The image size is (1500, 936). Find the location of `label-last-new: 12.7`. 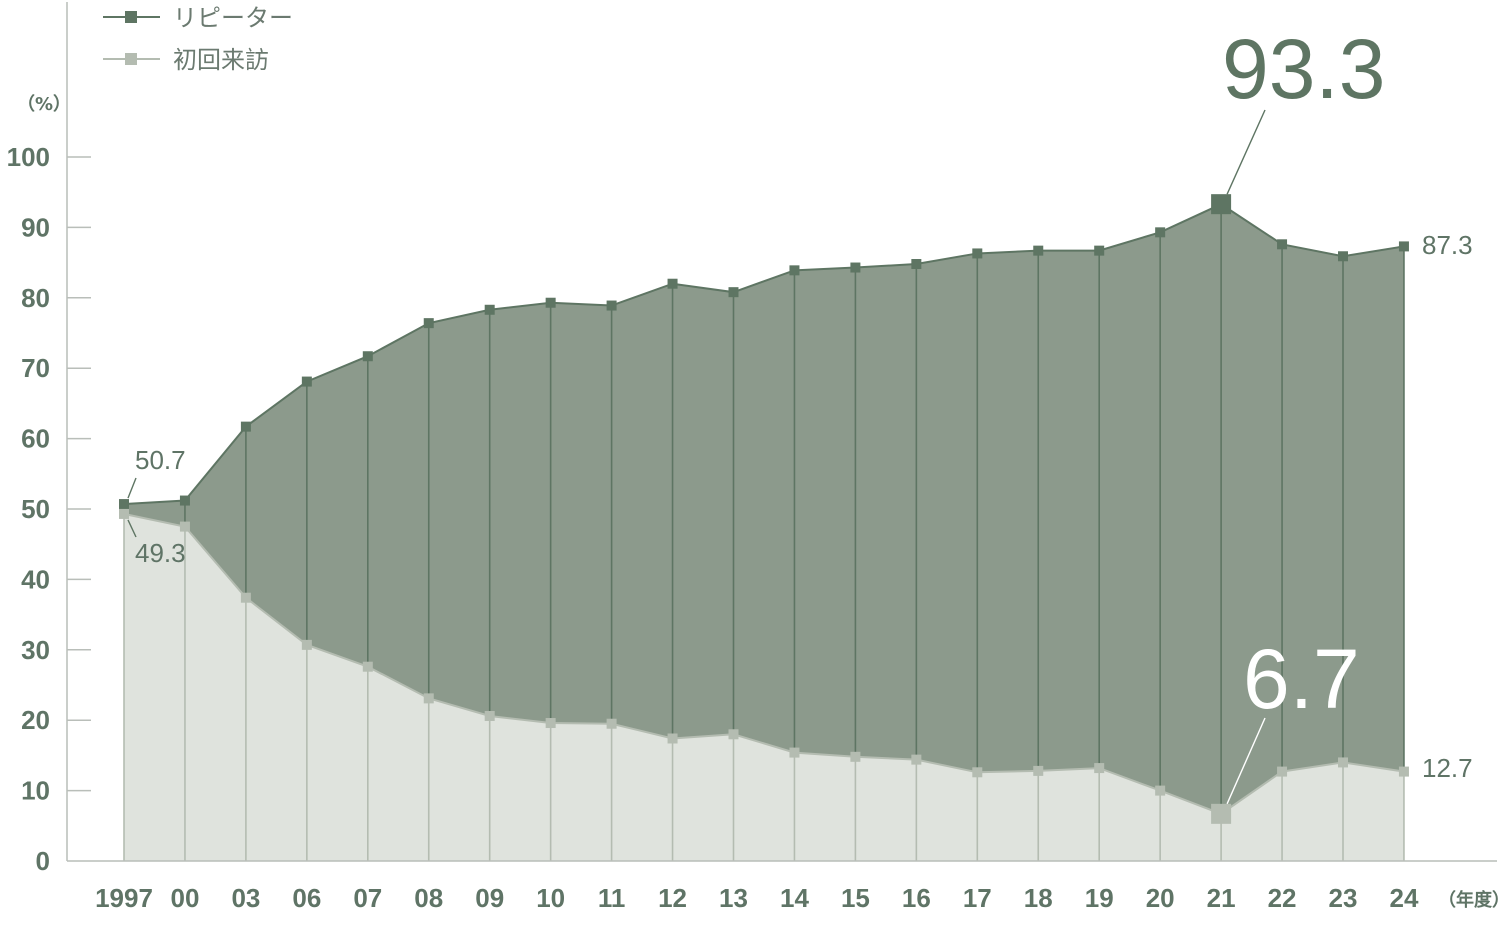

label-last-new: 12.7 is located at coordinates (1447, 768).